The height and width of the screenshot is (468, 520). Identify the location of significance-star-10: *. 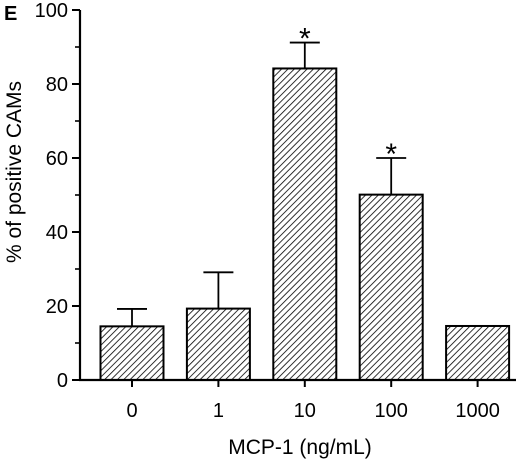
(305, 39).